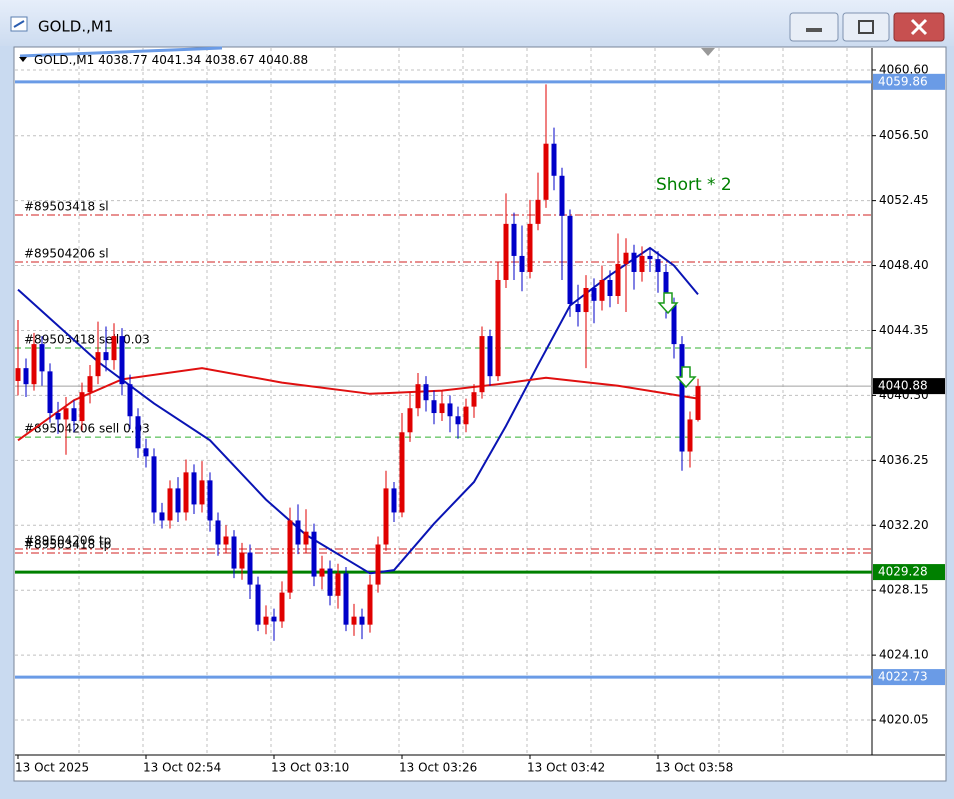 The width and height of the screenshot is (954, 799). I want to click on header-close: 4040.88, so click(283, 60).